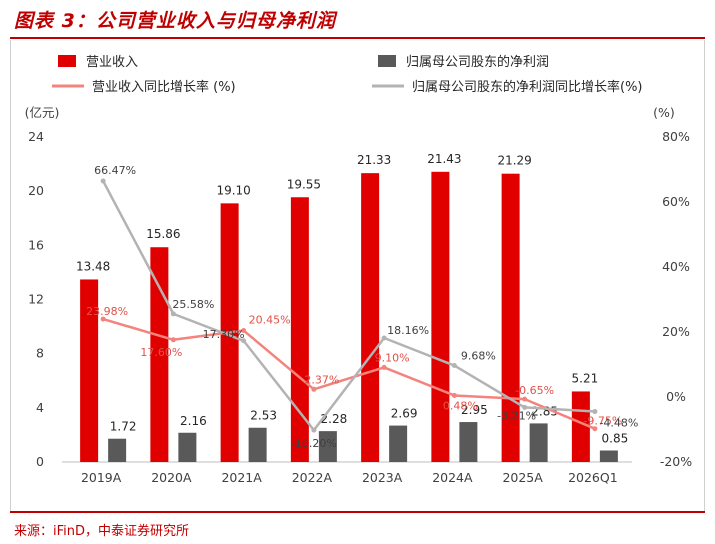 The width and height of the screenshot is (715, 544). What do you see at coordinates (477, 62) in the screenshot?
I see `legend-label-net-profit: 归属母公司股东的净利润` at bounding box center [477, 62].